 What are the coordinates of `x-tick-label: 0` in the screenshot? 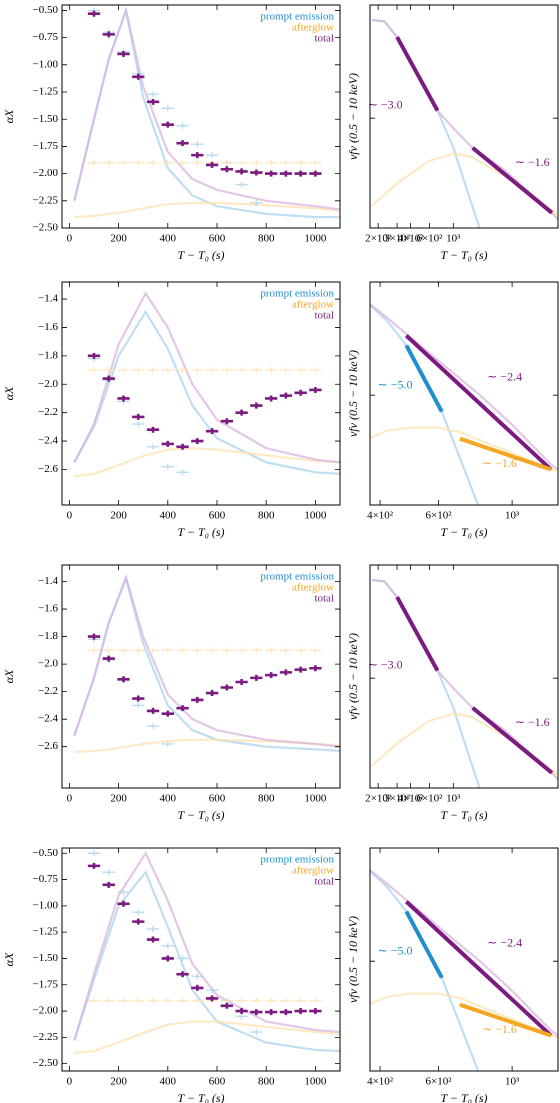 It's located at (70, 239).